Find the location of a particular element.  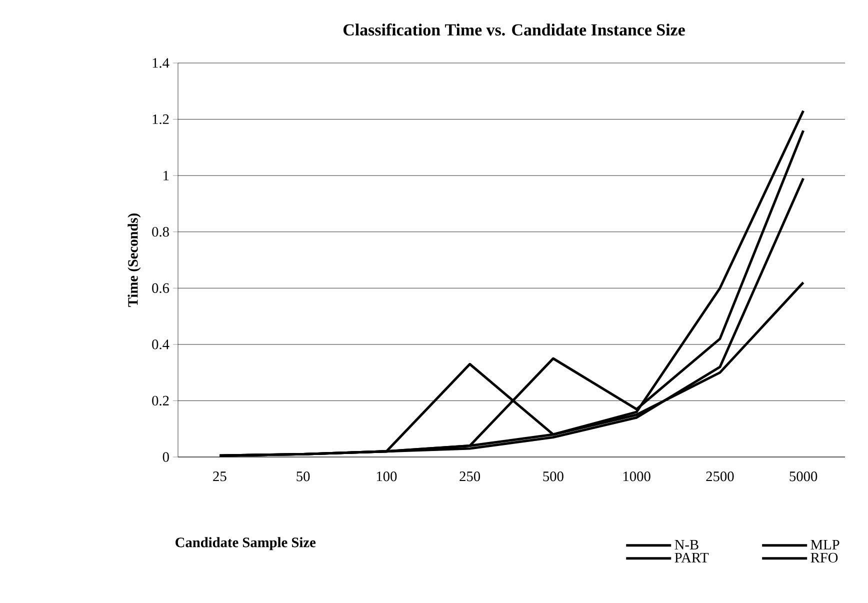

x-tick-label: 500 is located at coordinates (553, 477).